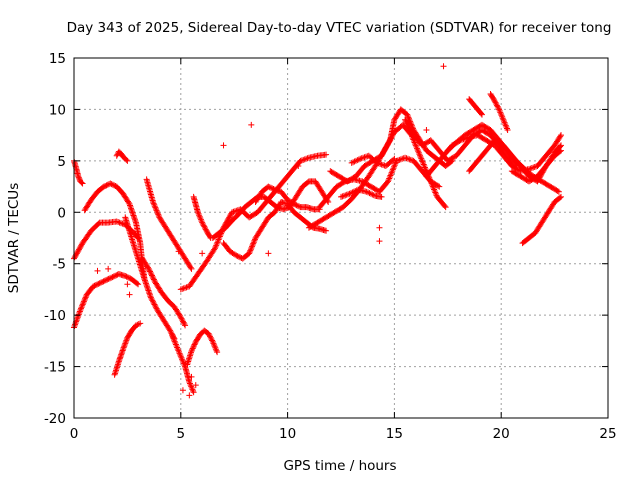 Image resolution: width=640 pixels, height=480 pixels. Describe the element at coordinates (61, 213) in the screenshot. I see `y-tick-label: 0` at that location.